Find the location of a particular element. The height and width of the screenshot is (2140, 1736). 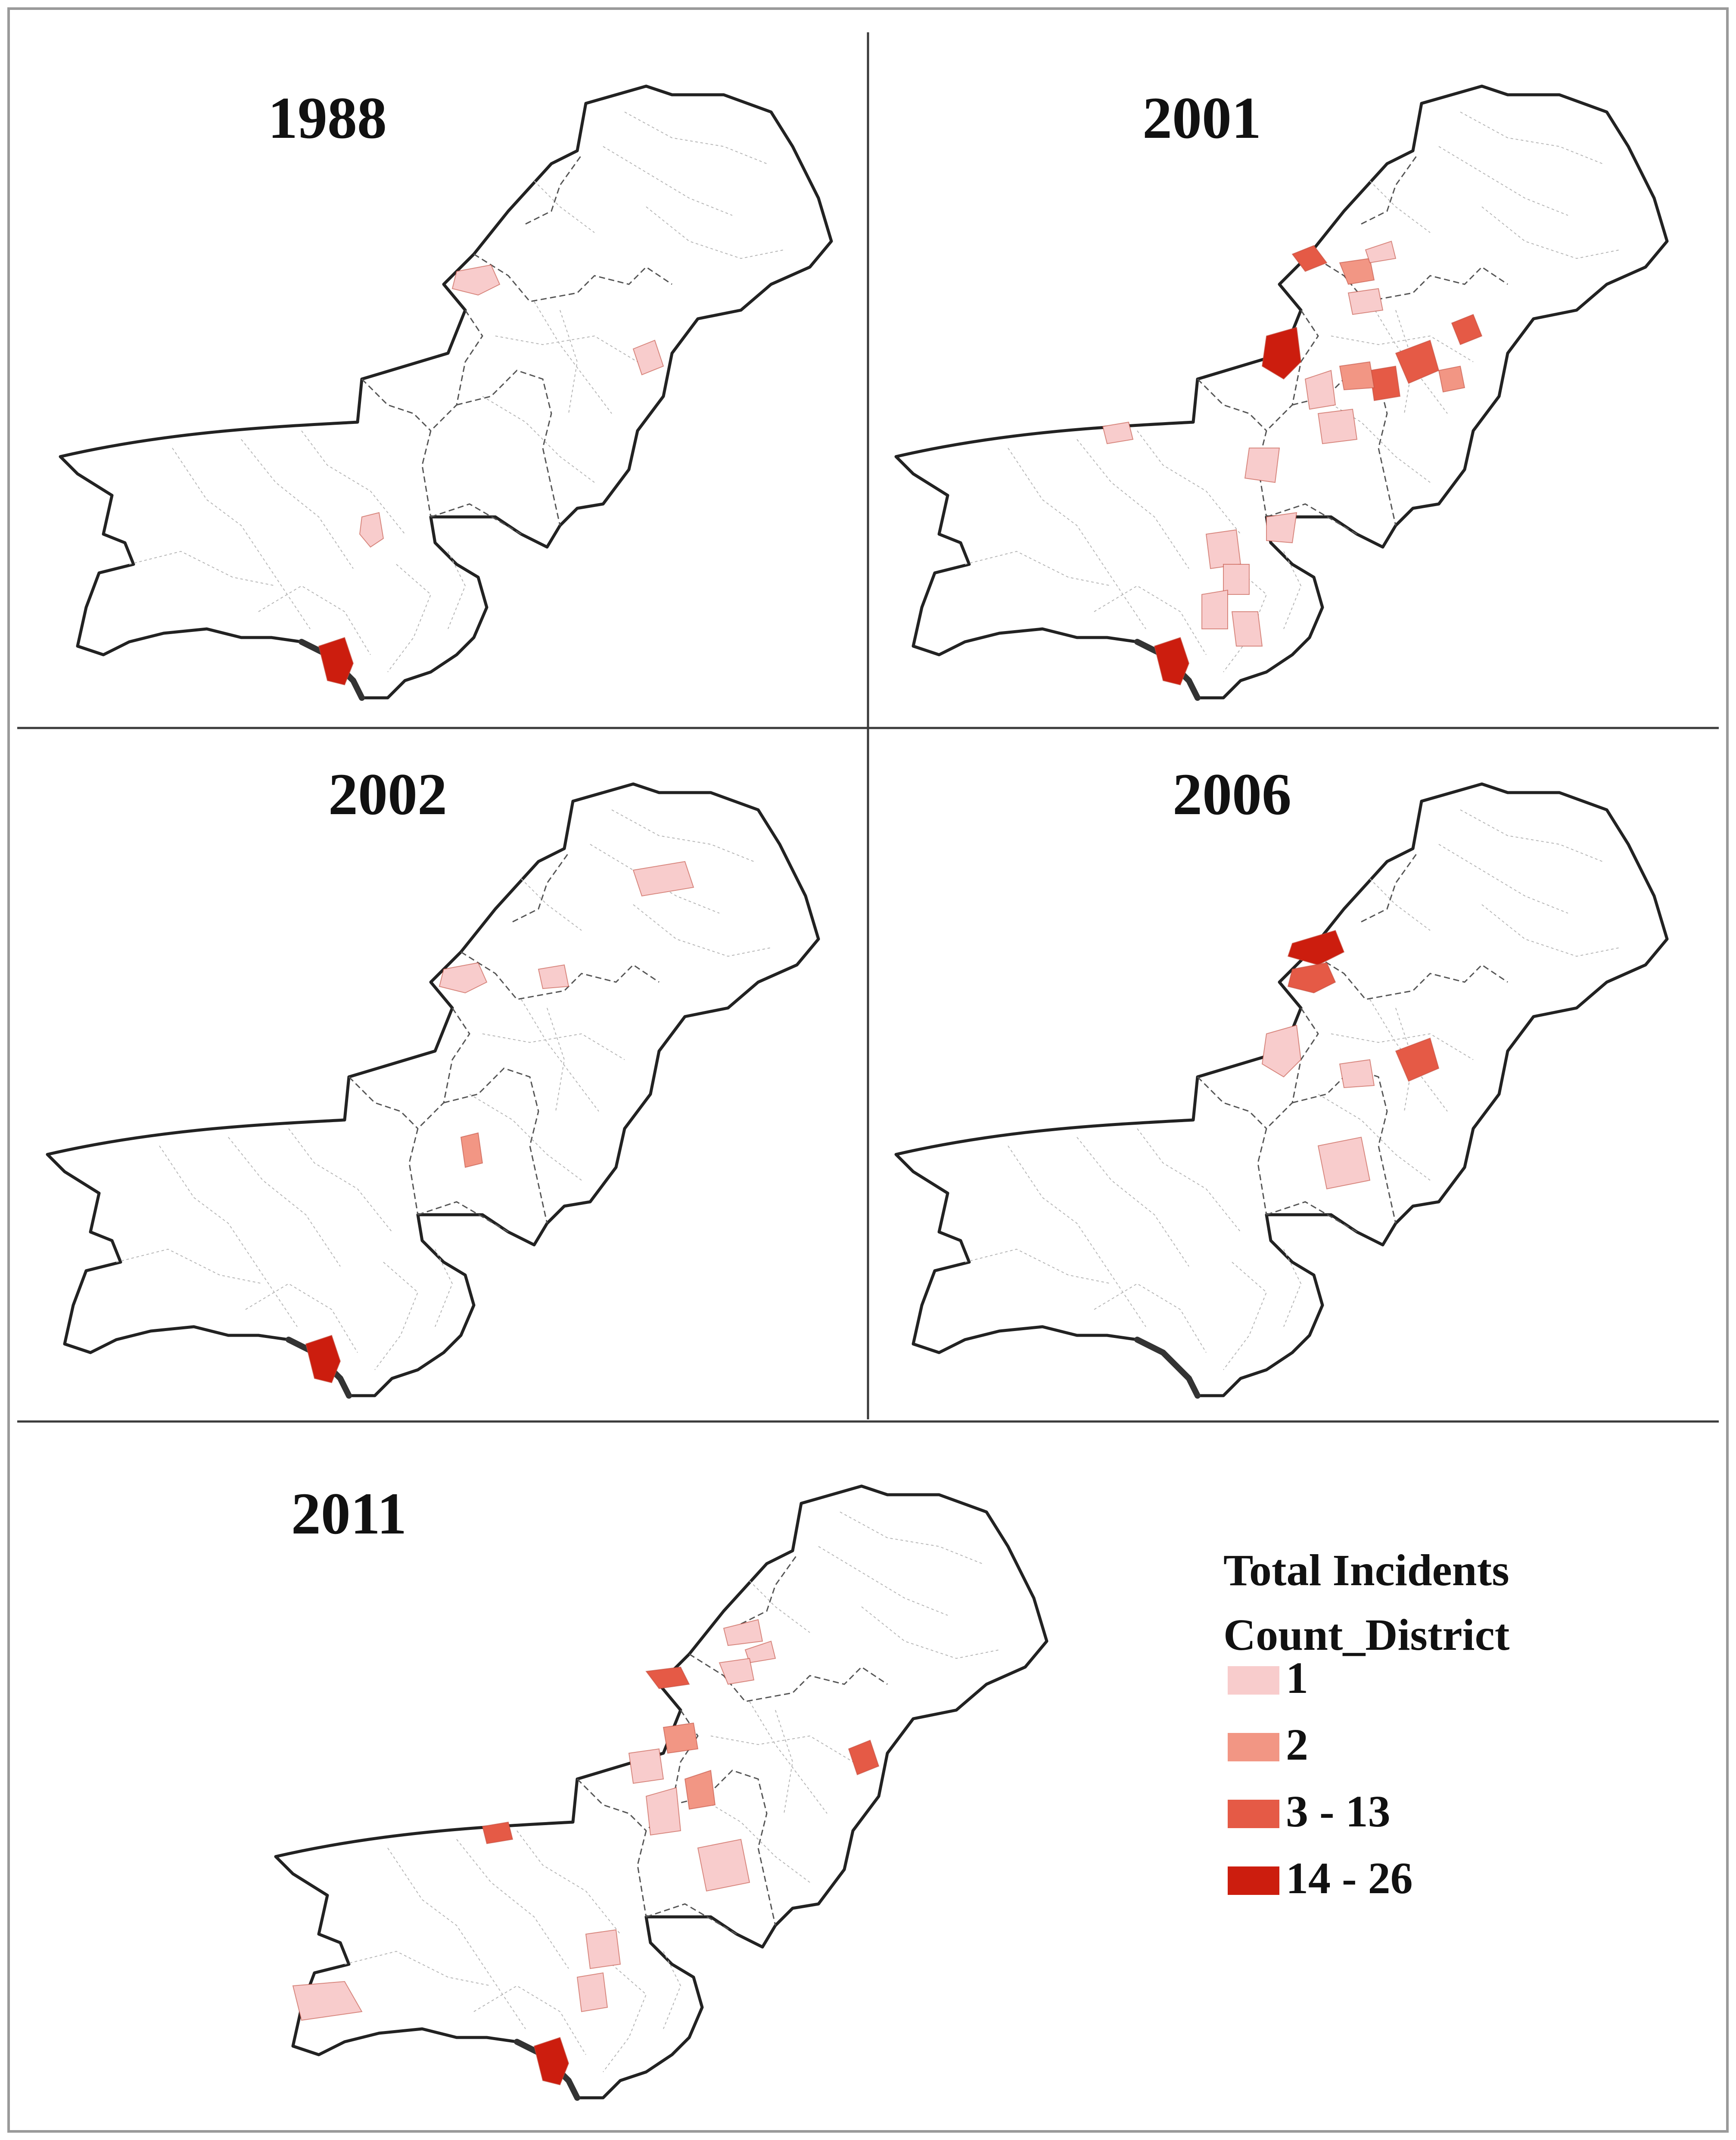

year-label: 1988 is located at coordinates (328, 118).